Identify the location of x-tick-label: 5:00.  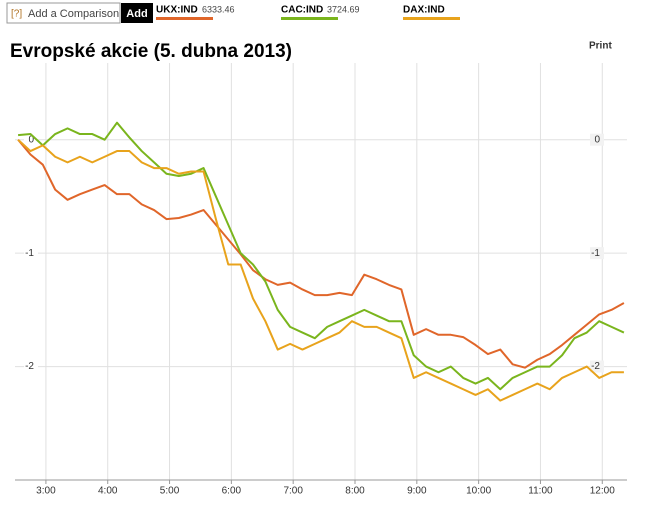
(170, 491).